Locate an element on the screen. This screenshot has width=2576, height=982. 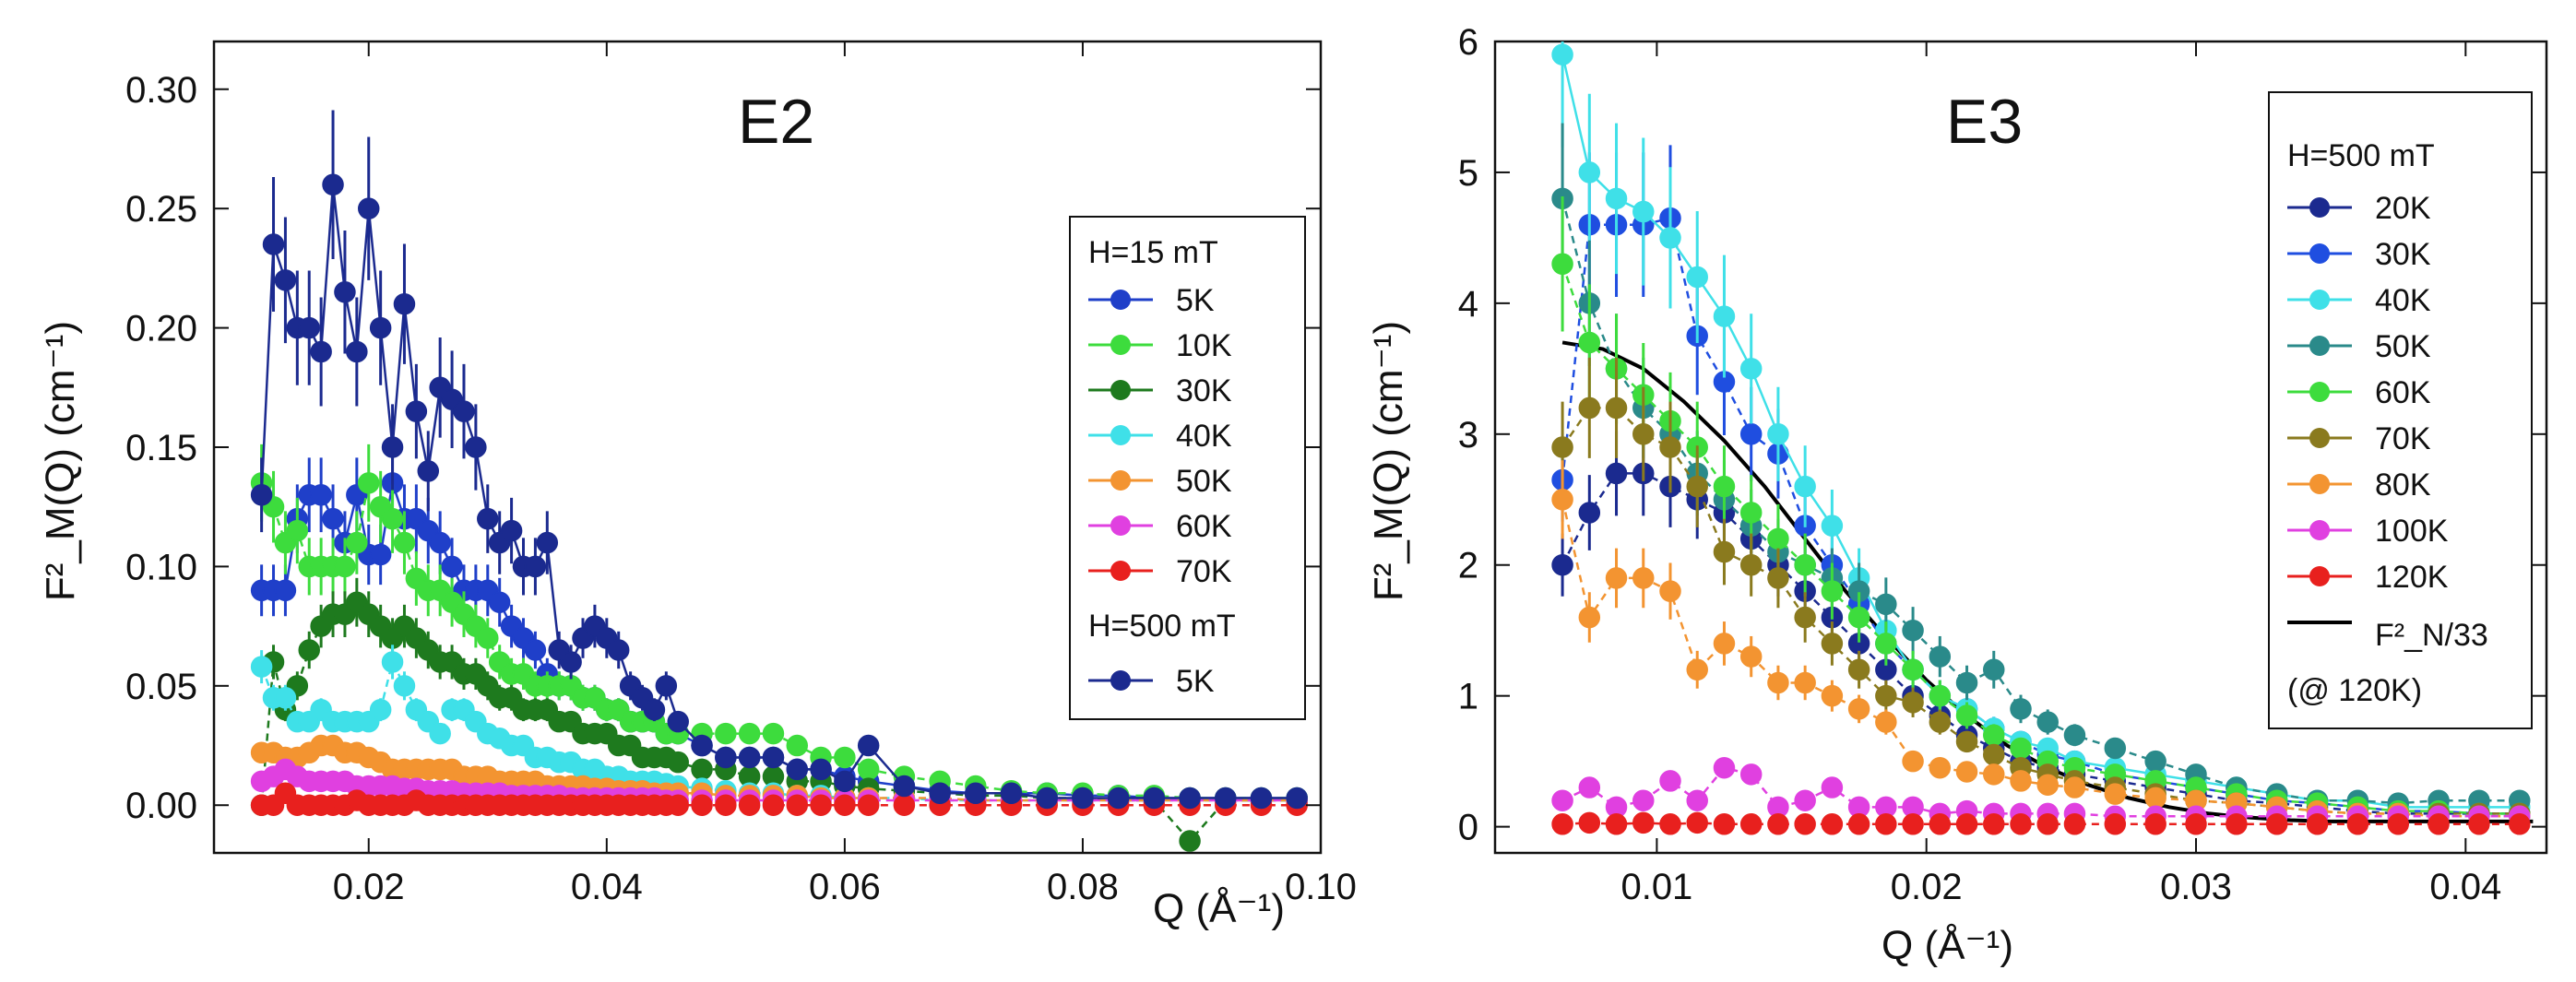
x-tick-label: 0.03 is located at coordinates (2196, 887).